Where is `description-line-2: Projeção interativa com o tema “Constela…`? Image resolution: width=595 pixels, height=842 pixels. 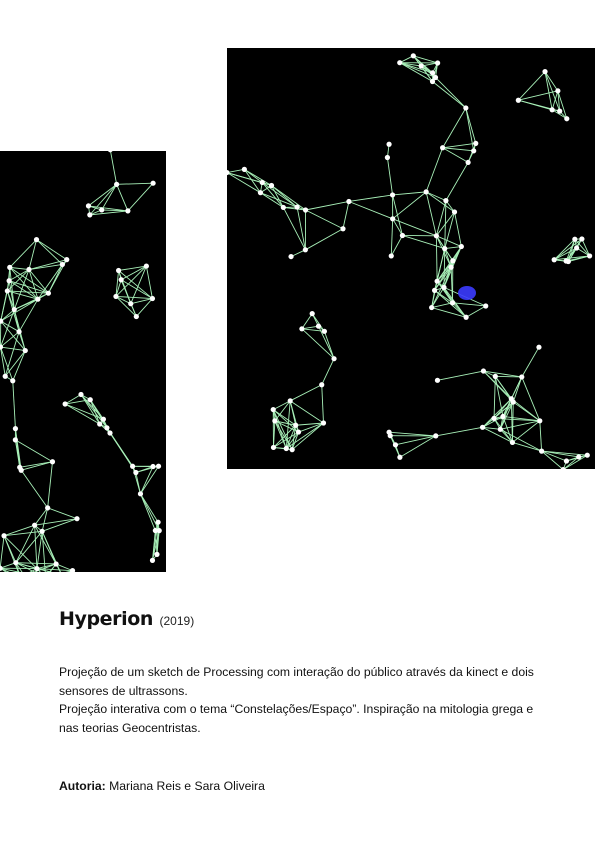
description-line-2: Projeção interativa com o tema “Constela… is located at coordinates (296, 718).